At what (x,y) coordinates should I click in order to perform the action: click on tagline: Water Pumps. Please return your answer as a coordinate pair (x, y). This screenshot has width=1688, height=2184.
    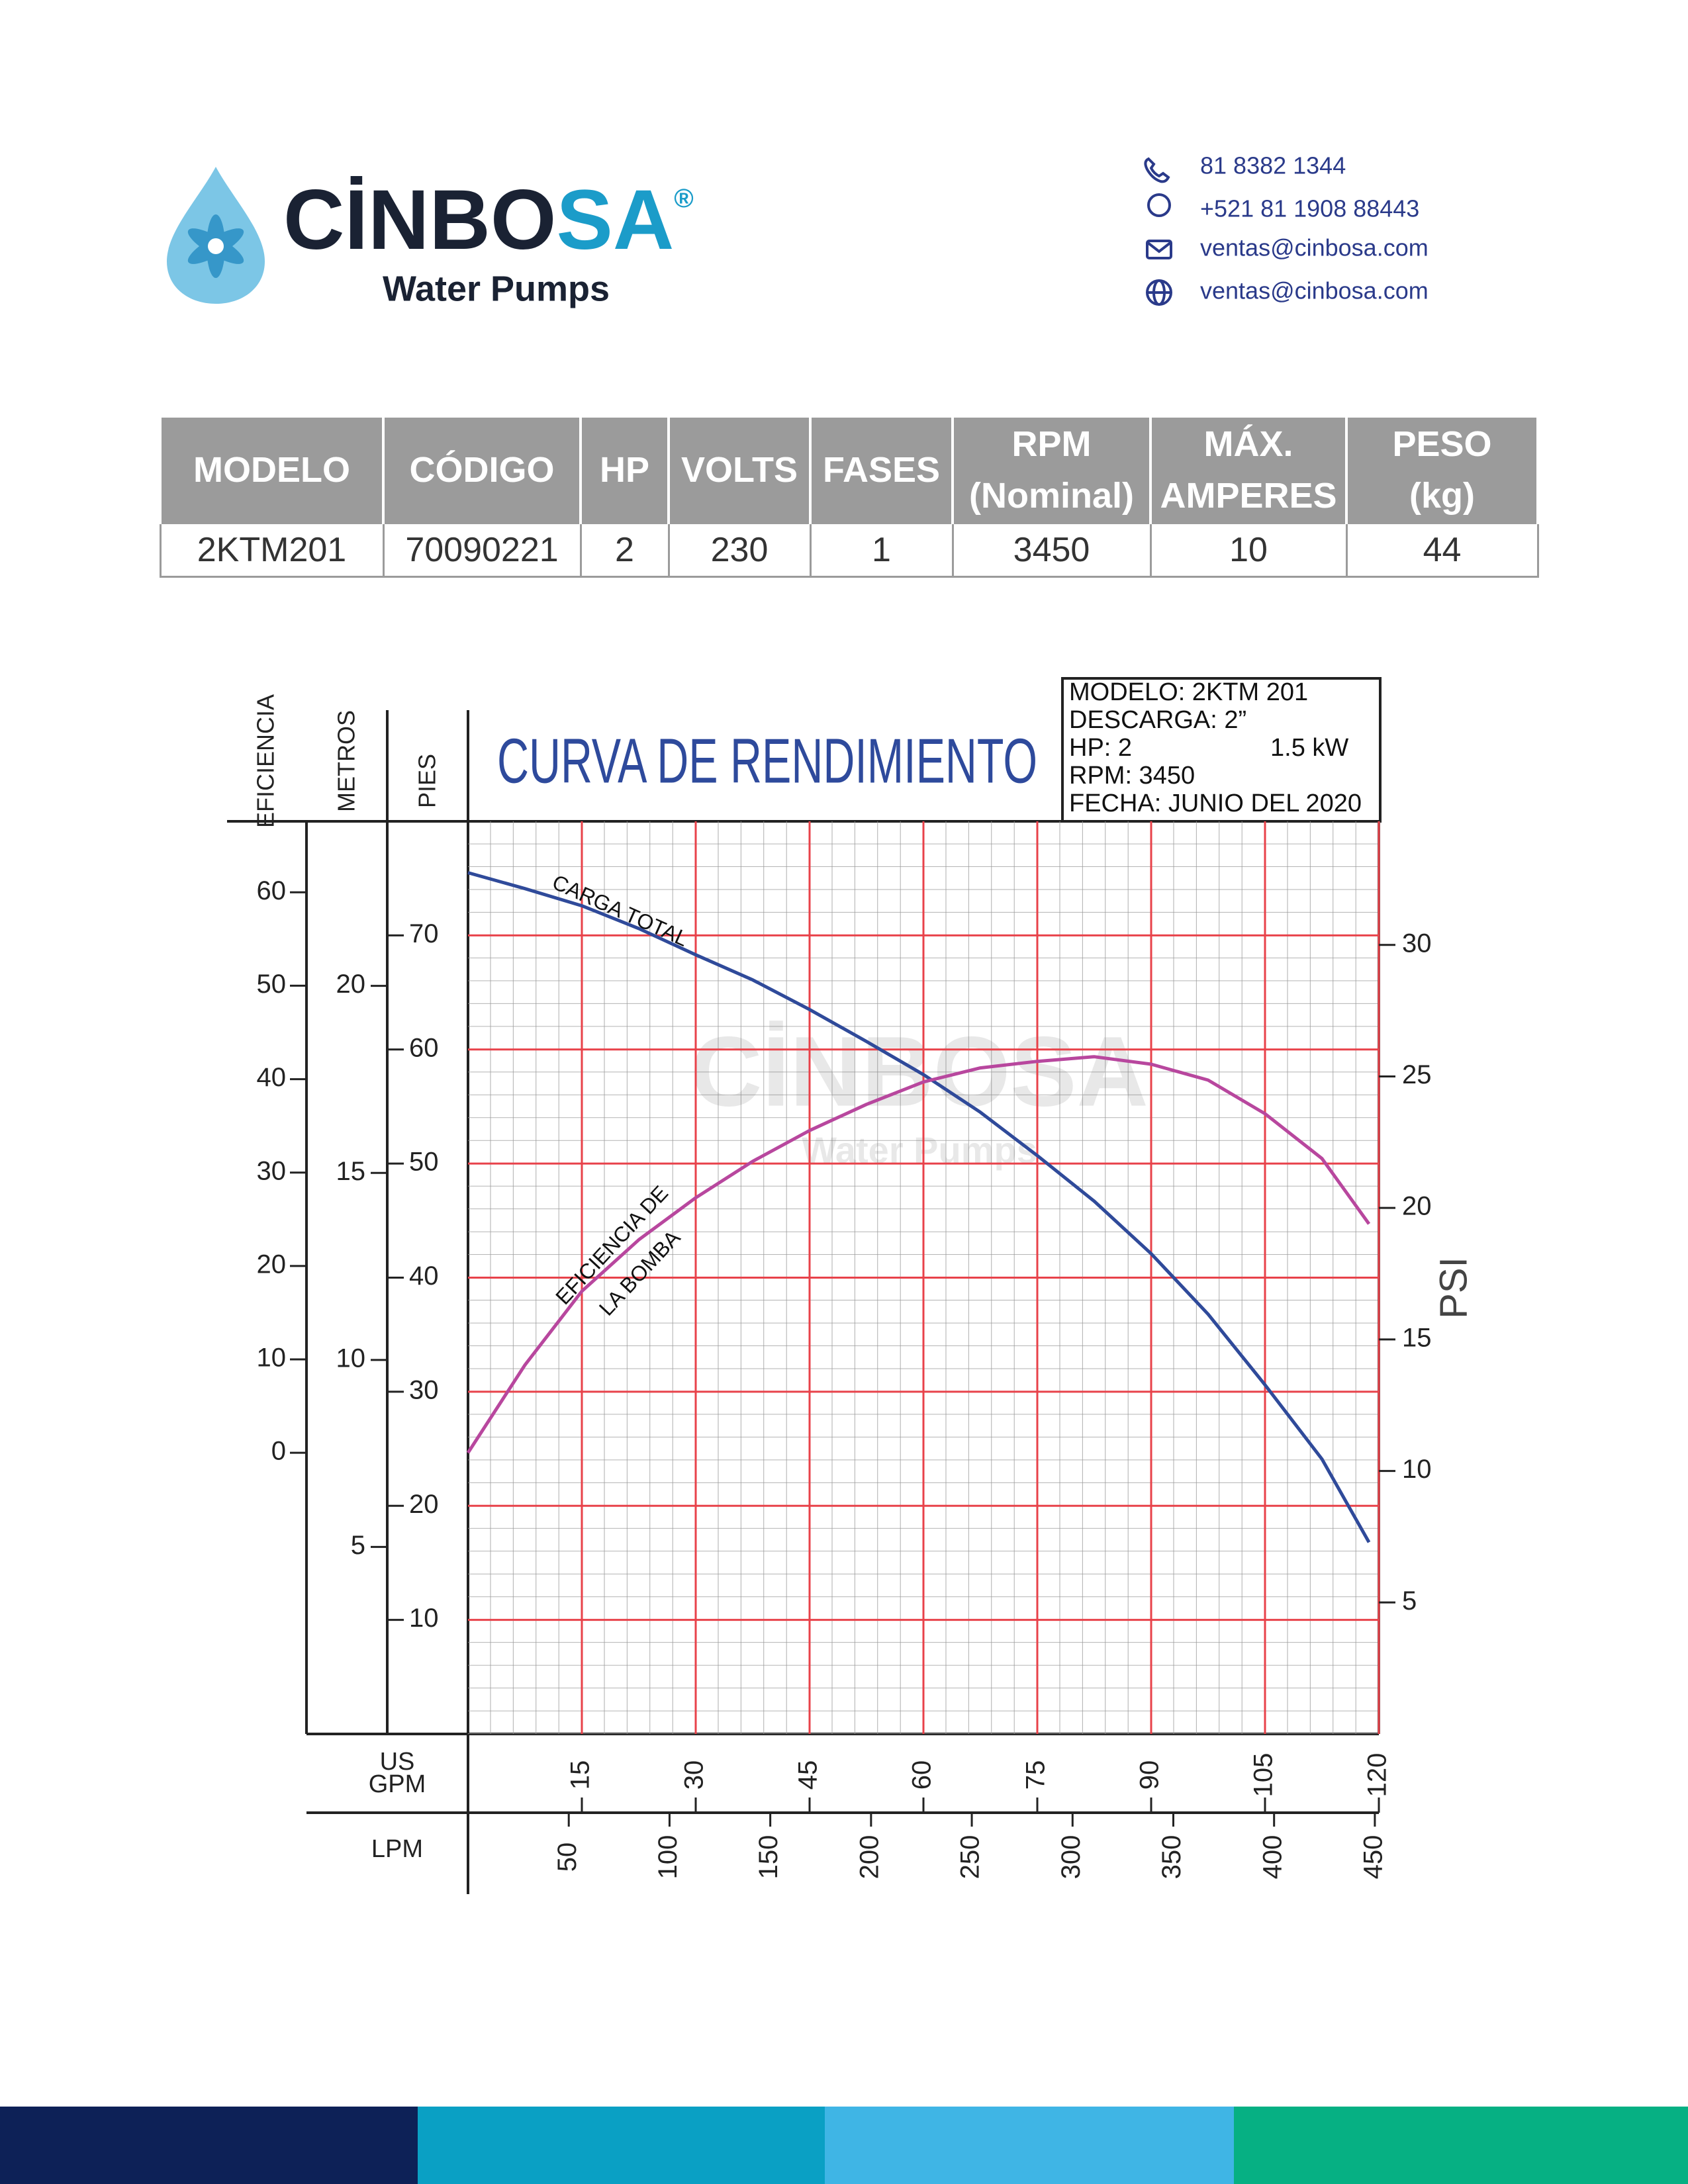
    Looking at the image, I should click on (496, 288).